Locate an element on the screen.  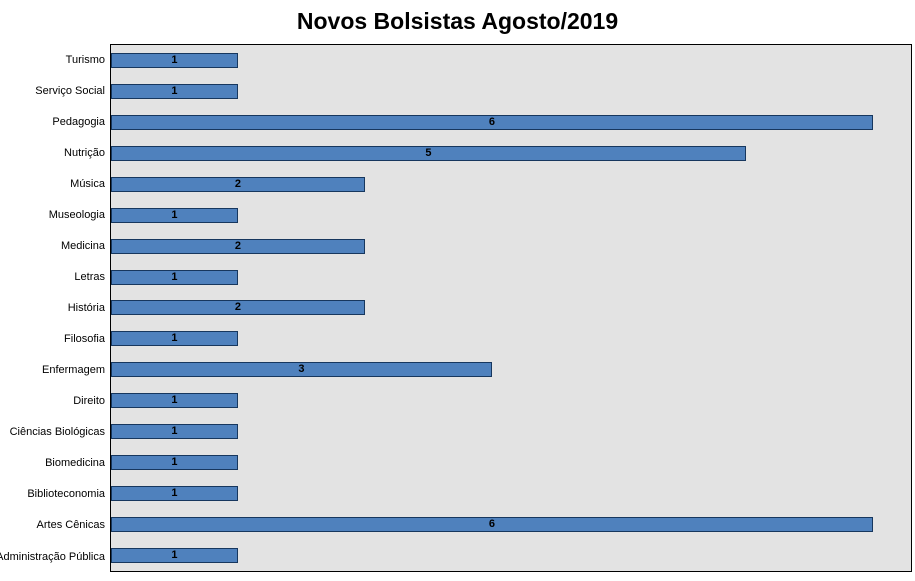
bar-value-label: 5 is located at coordinates (428, 152).